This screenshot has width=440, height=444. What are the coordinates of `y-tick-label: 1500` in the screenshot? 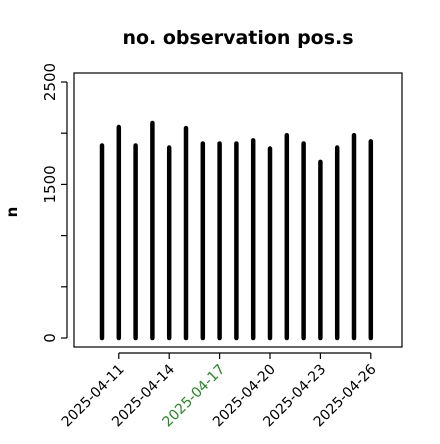 It's located at (50, 184).